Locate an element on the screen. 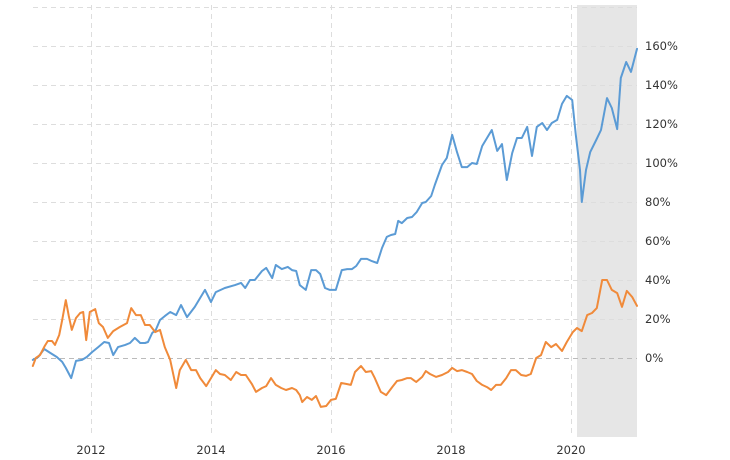 This screenshot has width=730, height=460. y-tick-label: 100% is located at coordinates (661, 163).